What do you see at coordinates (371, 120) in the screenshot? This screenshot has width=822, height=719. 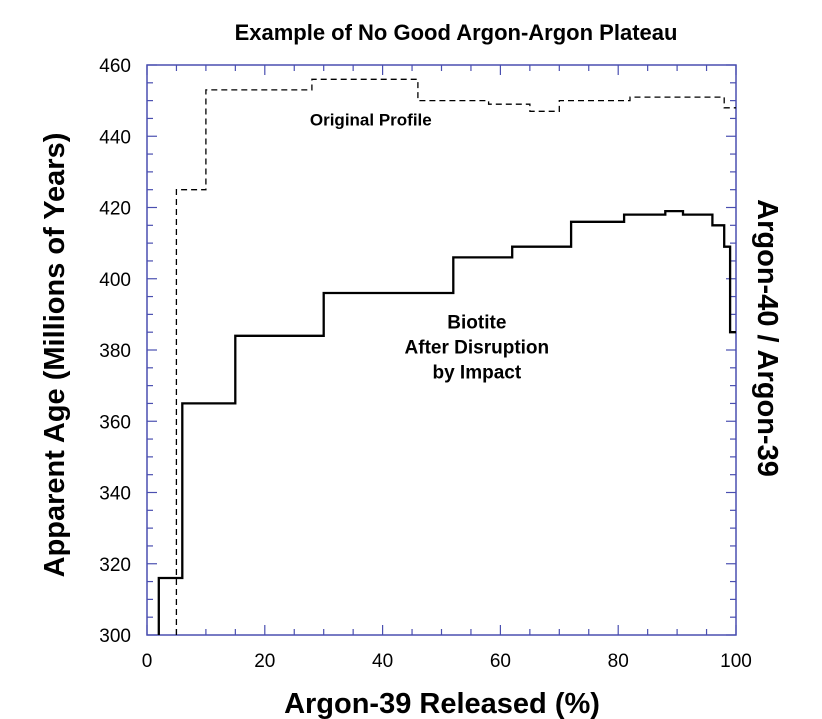 I see `original-profile-annotation: Original Profile` at bounding box center [371, 120].